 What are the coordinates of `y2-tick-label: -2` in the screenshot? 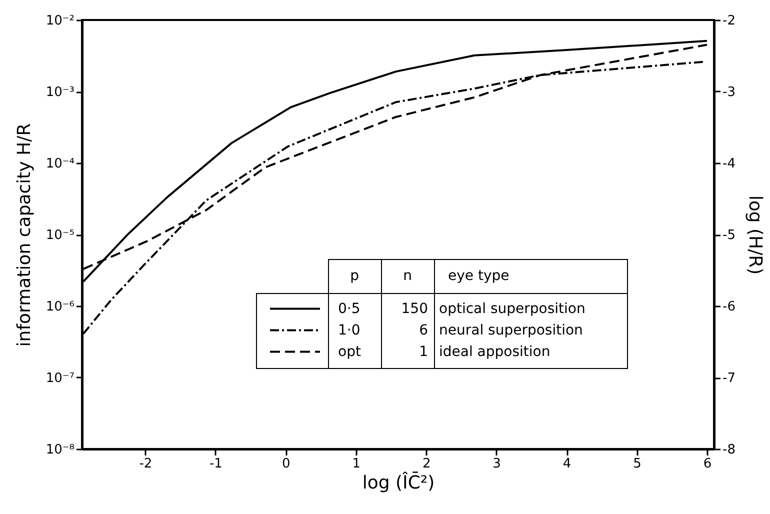 It's located at (729, 21).